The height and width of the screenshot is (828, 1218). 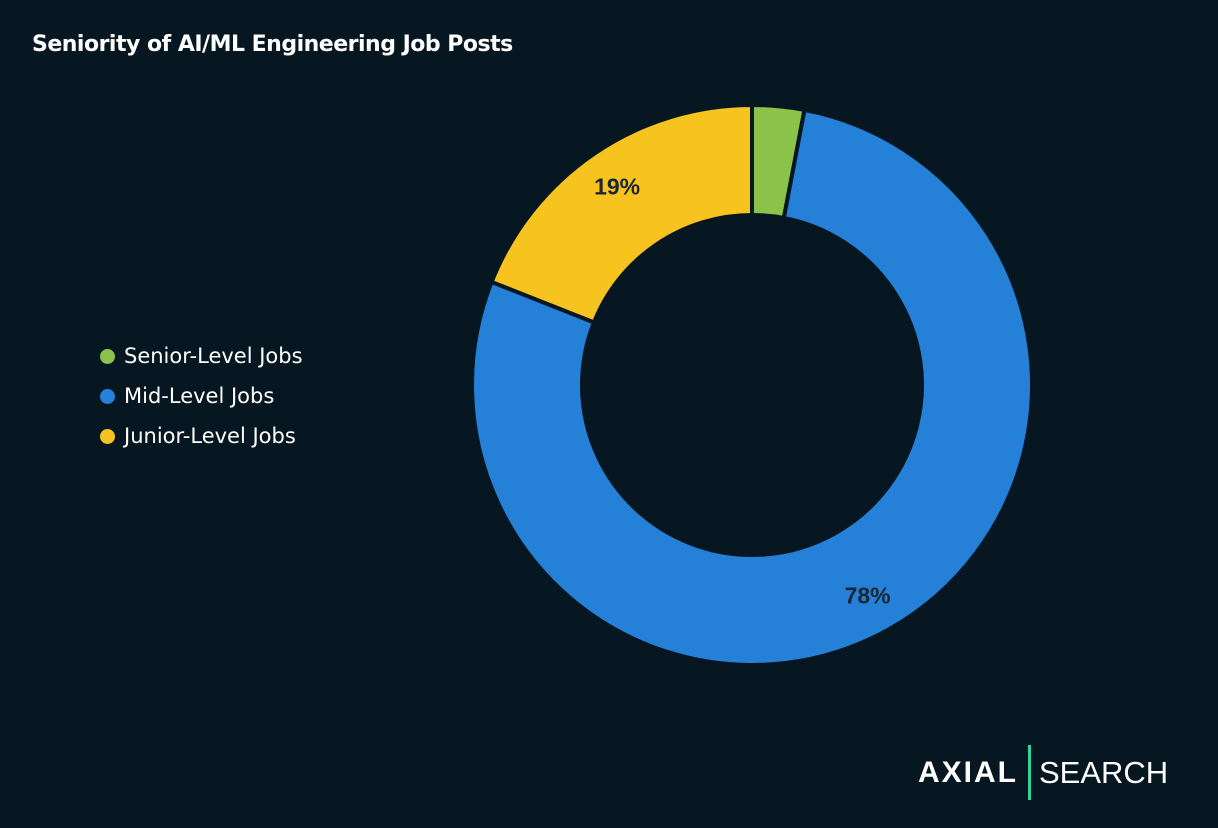 I want to click on legend-item-senior: Senior-Level Jobs, so click(x=201, y=356).